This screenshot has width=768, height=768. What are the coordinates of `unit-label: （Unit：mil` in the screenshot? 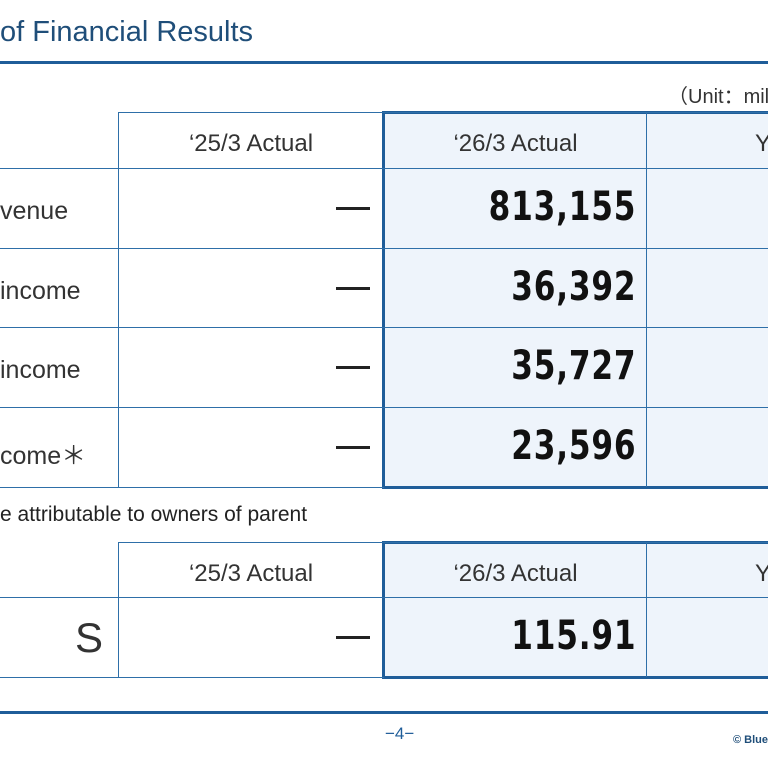 It's located at (718, 97).